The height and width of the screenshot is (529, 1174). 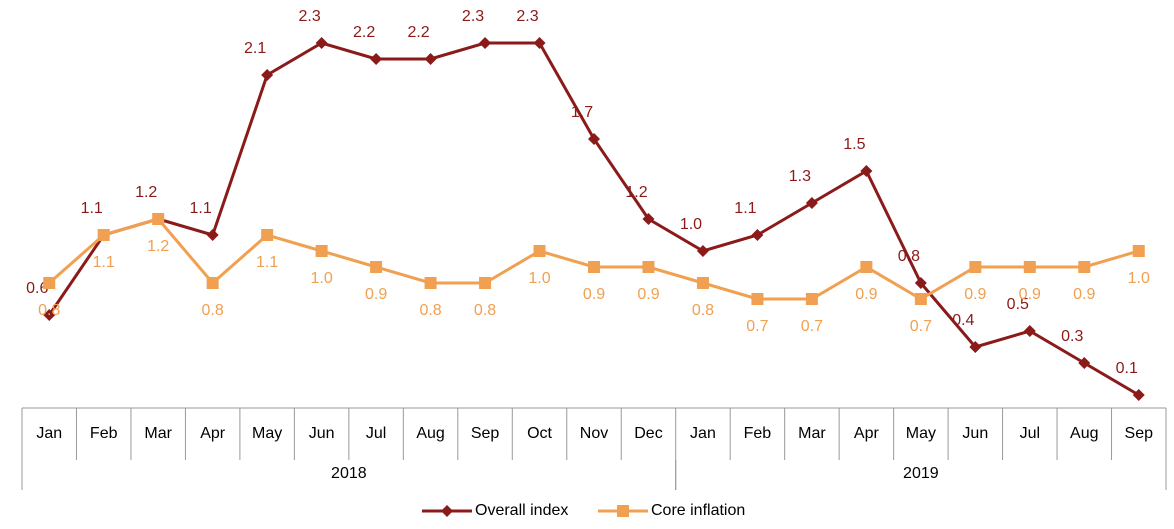 What do you see at coordinates (255, 48) in the screenshot?
I see `data-label: 2.1` at bounding box center [255, 48].